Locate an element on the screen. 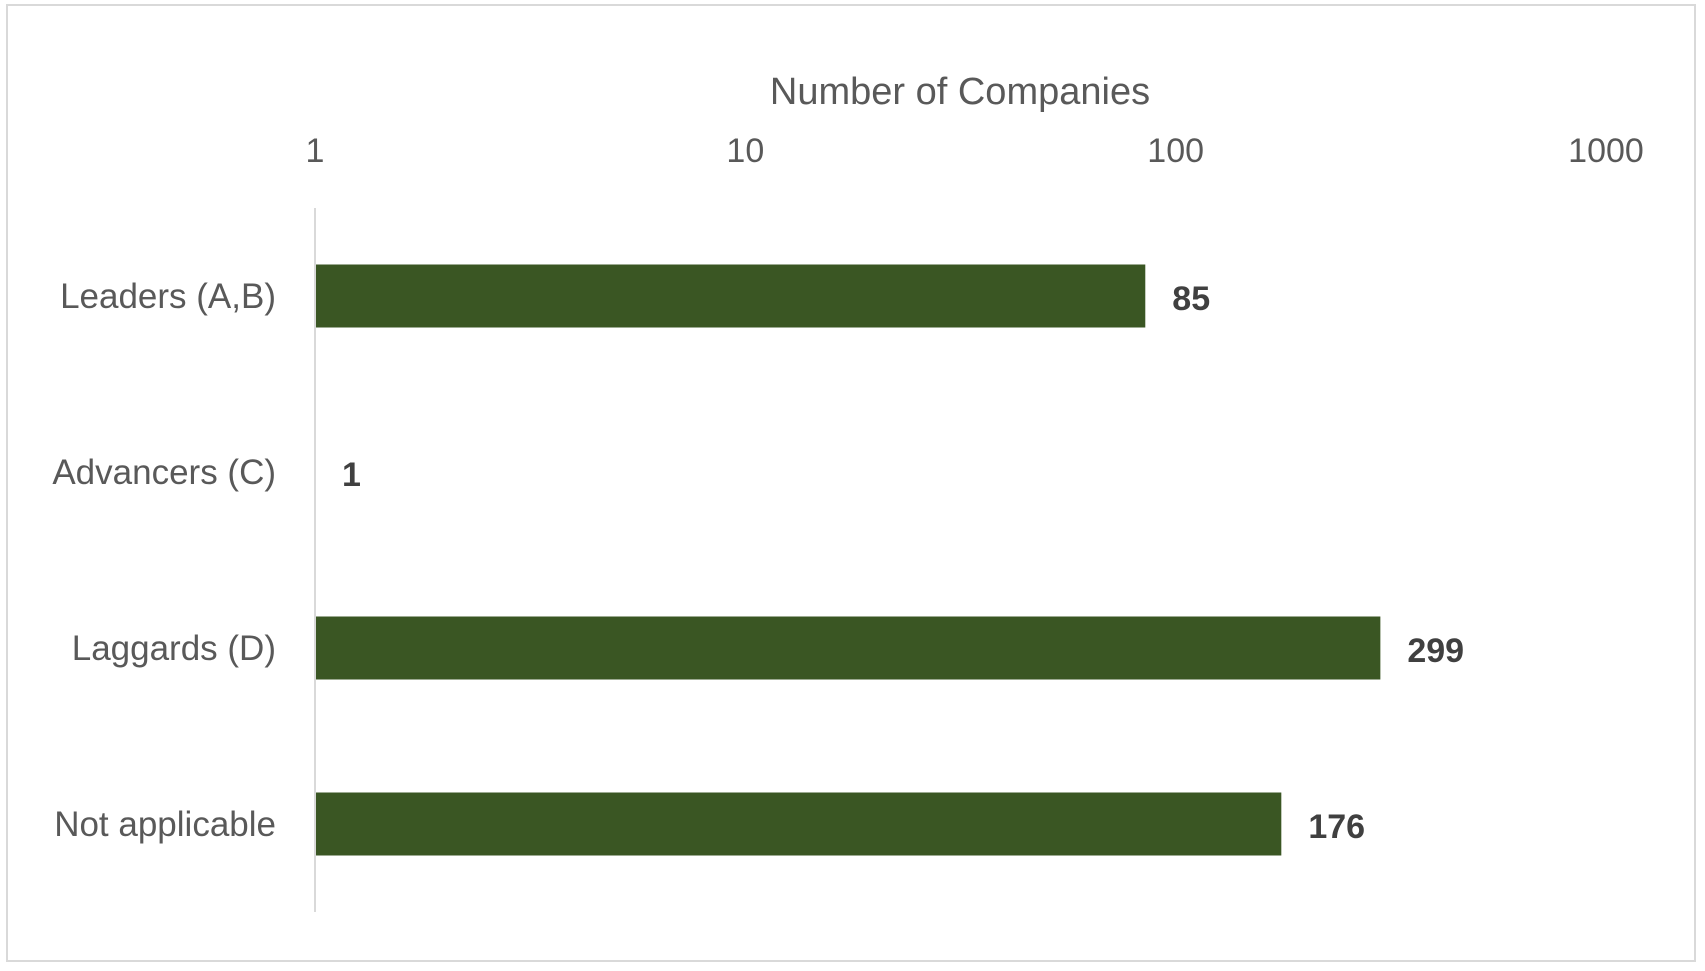 The height and width of the screenshot is (971, 1705). data-label-laggards-d: 299 is located at coordinates (1435, 651).